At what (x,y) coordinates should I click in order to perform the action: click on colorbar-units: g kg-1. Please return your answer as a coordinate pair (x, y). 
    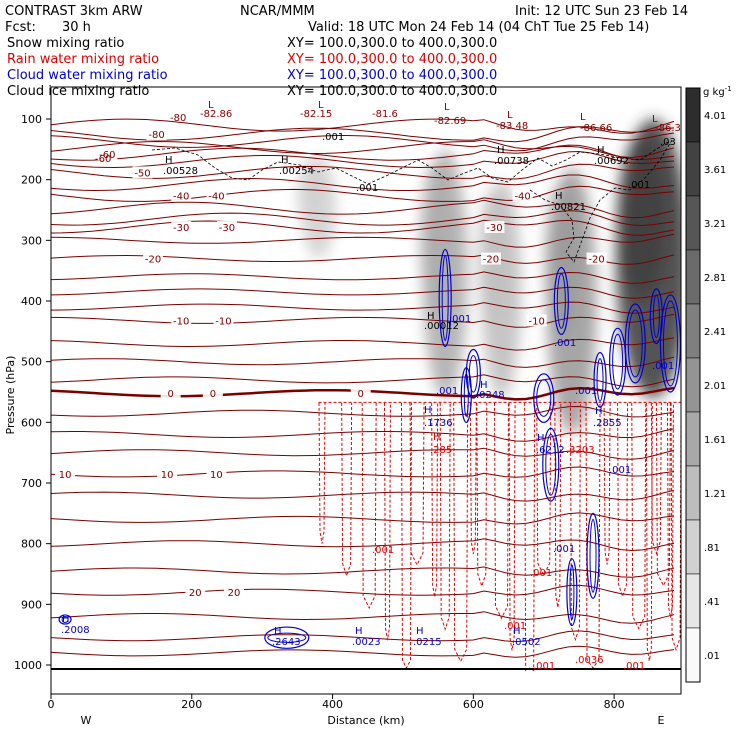
    Looking at the image, I should click on (717, 91).